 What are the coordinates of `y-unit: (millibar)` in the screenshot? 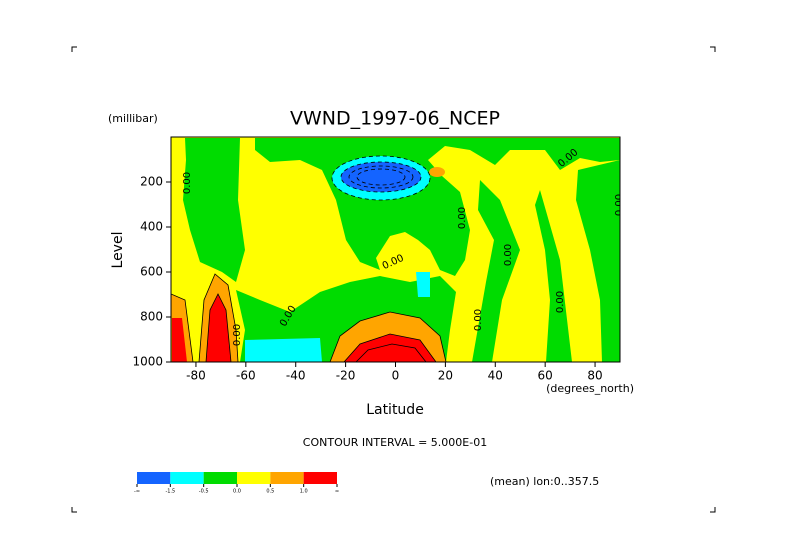 It's located at (133, 118).